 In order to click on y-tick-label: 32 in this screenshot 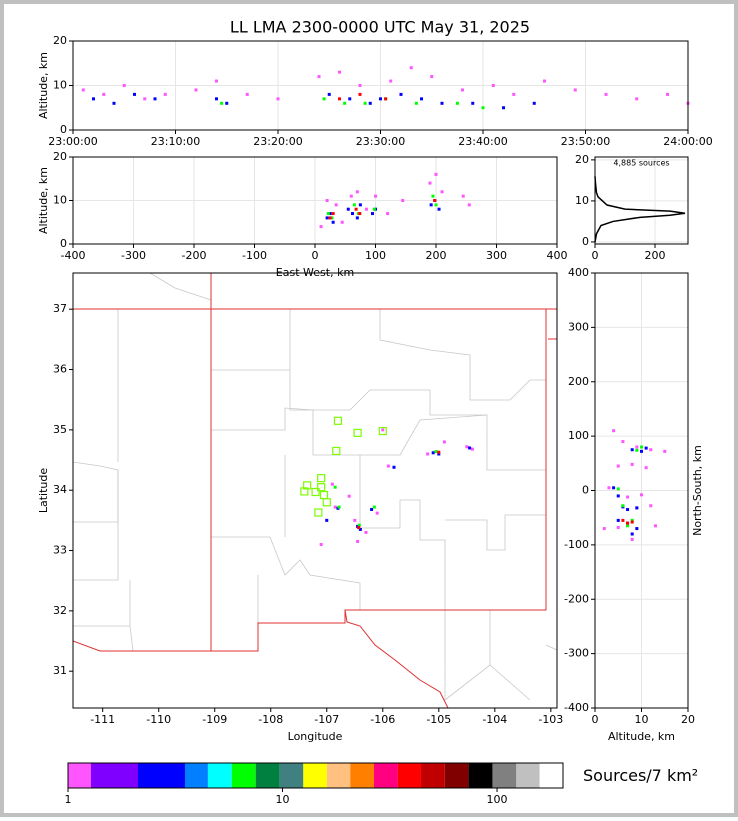, I will do `click(60, 610)`.